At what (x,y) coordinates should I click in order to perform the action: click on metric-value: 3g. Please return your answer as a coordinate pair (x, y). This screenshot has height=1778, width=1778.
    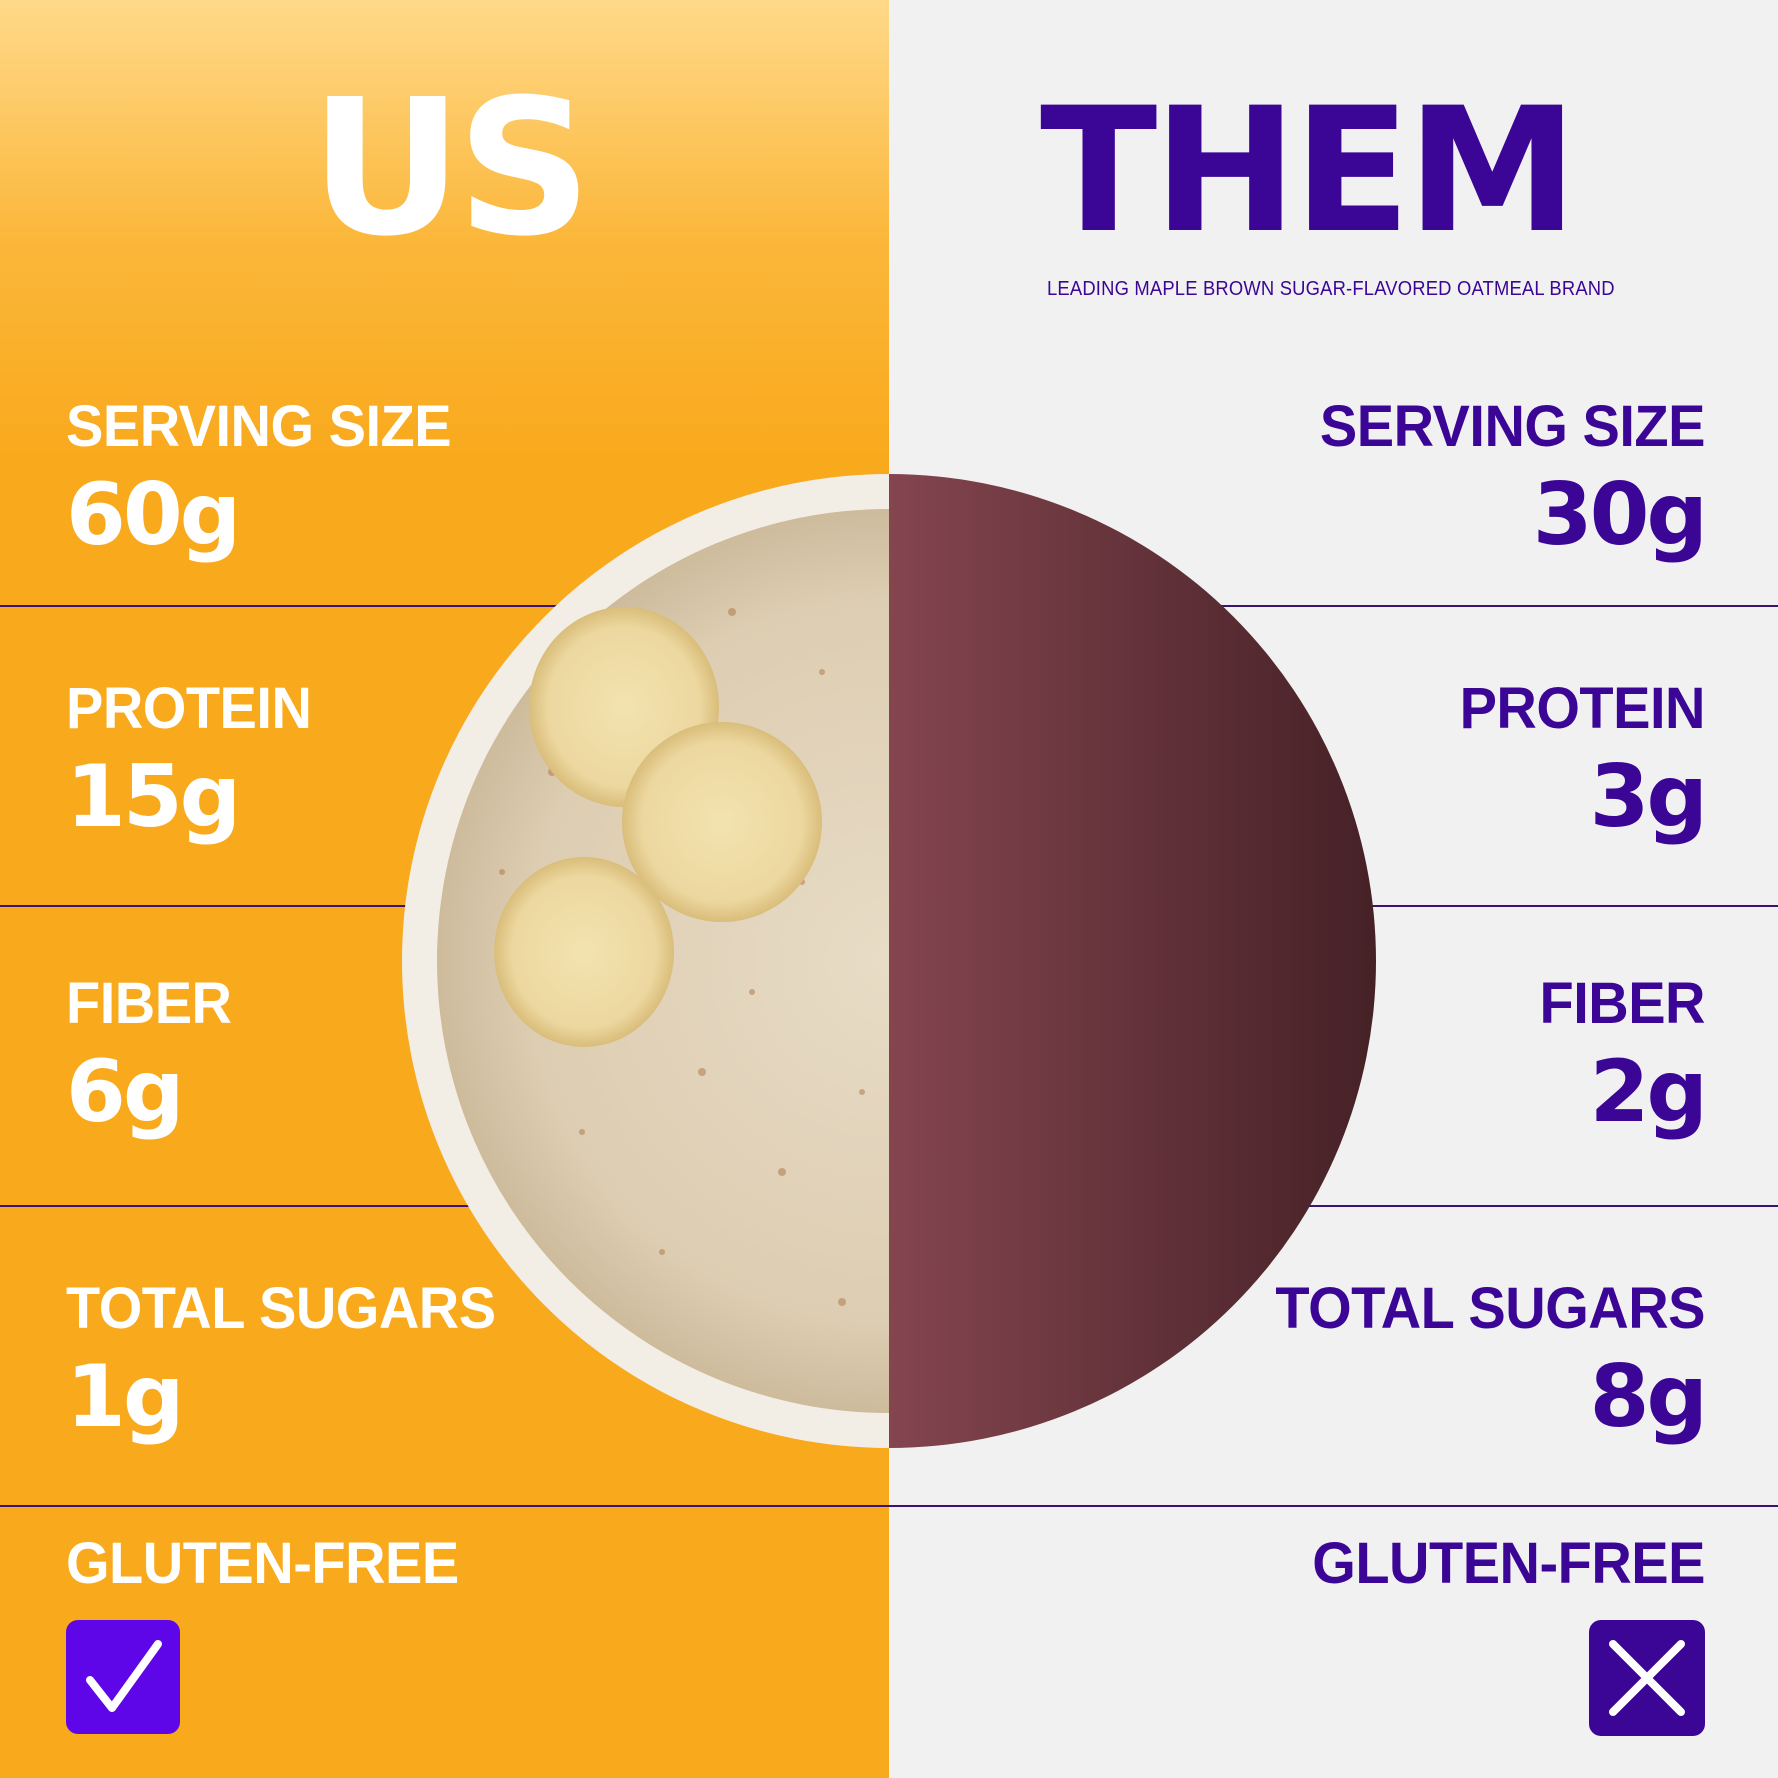
    Looking at the image, I should click on (1648, 797).